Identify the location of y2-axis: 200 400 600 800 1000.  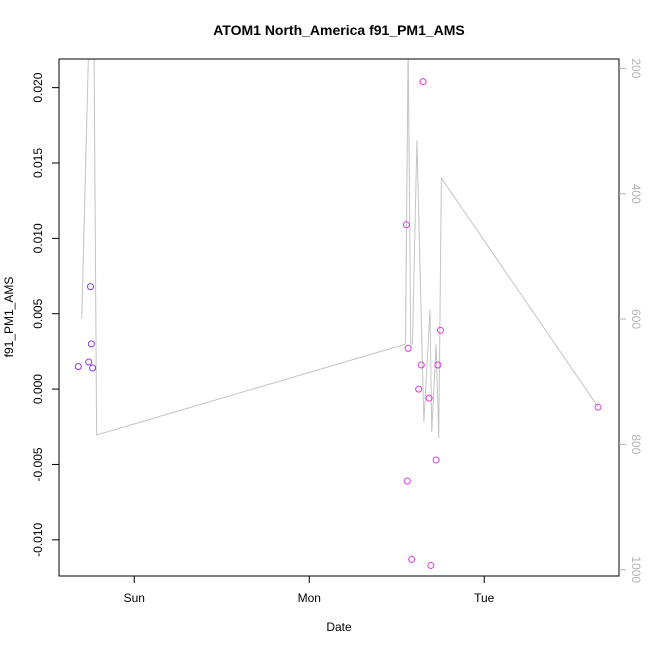
(631, 320).